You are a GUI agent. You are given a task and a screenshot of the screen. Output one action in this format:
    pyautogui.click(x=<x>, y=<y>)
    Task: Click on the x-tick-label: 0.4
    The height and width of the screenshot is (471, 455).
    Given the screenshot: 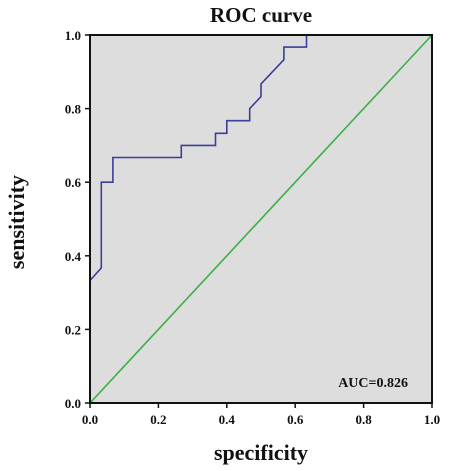 What is the action you would take?
    pyautogui.click(x=227, y=419)
    